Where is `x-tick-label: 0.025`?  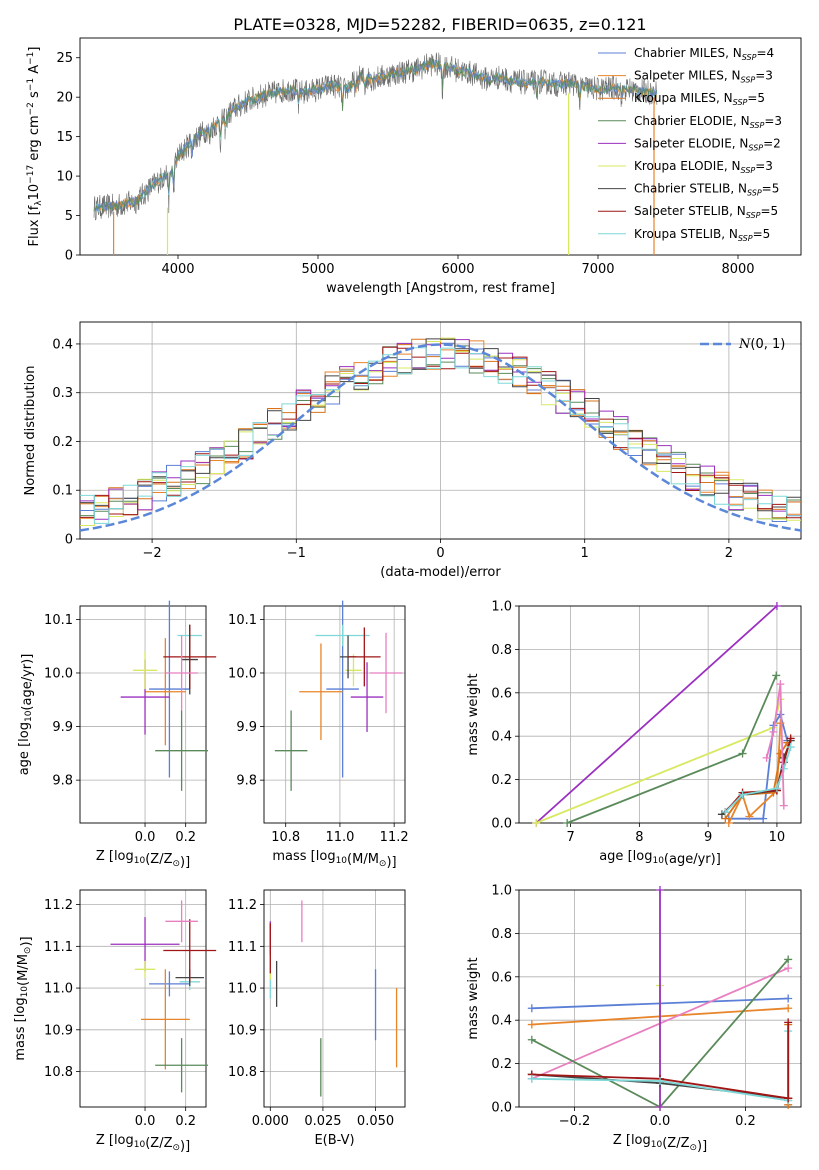
x-tick-label: 0.025 is located at coordinates (322, 1121).